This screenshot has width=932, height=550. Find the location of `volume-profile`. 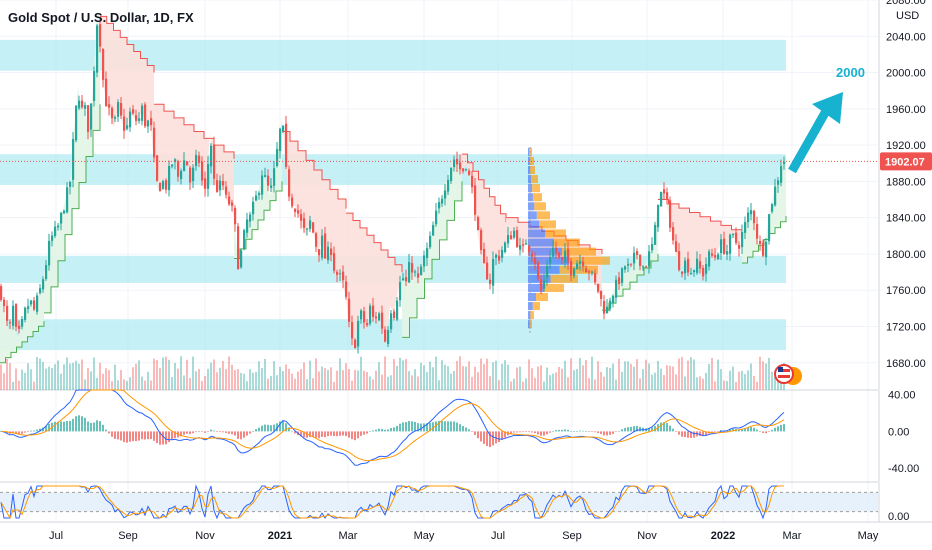

volume-profile is located at coordinates (569, 240).